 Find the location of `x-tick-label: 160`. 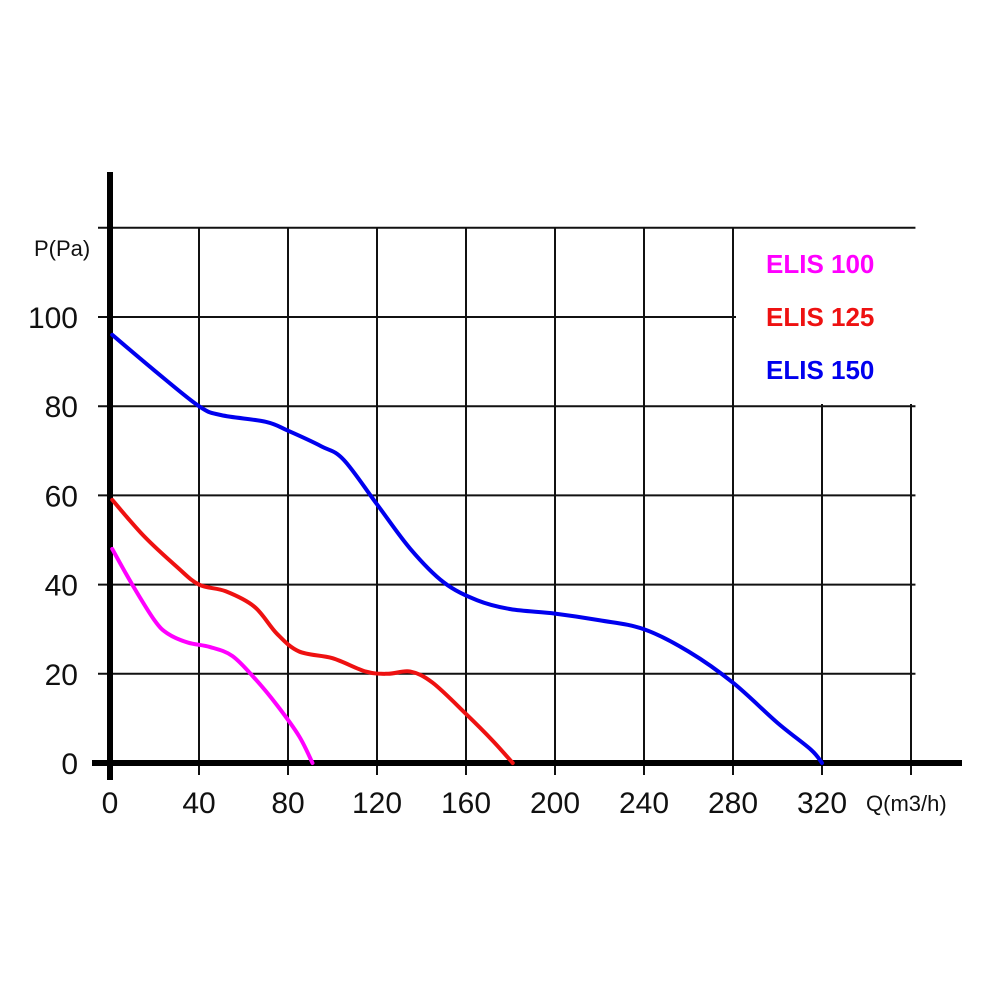

x-tick-label: 160 is located at coordinates (466, 803).